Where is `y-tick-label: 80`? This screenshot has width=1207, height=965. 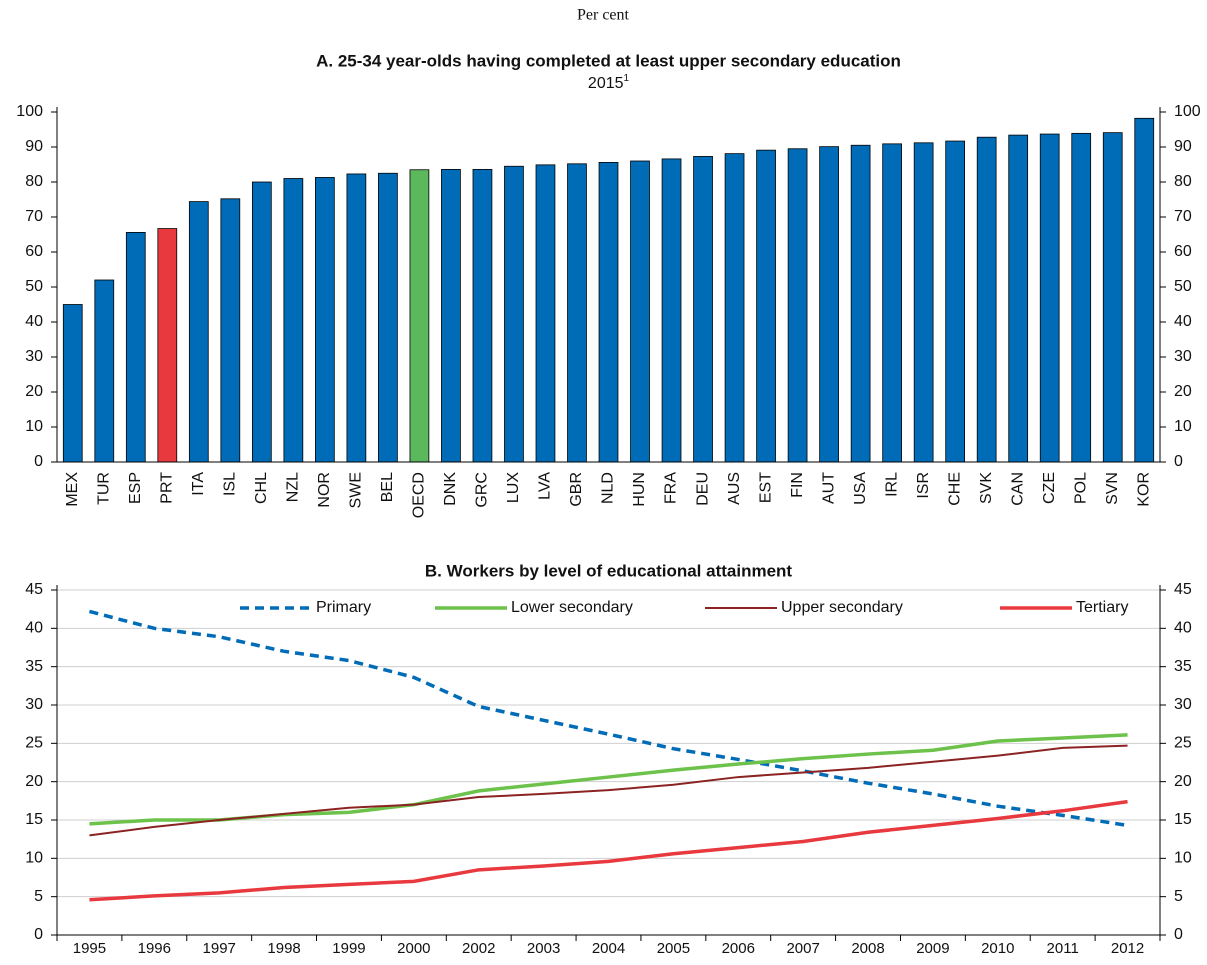
y-tick-label: 80 is located at coordinates (34, 181).